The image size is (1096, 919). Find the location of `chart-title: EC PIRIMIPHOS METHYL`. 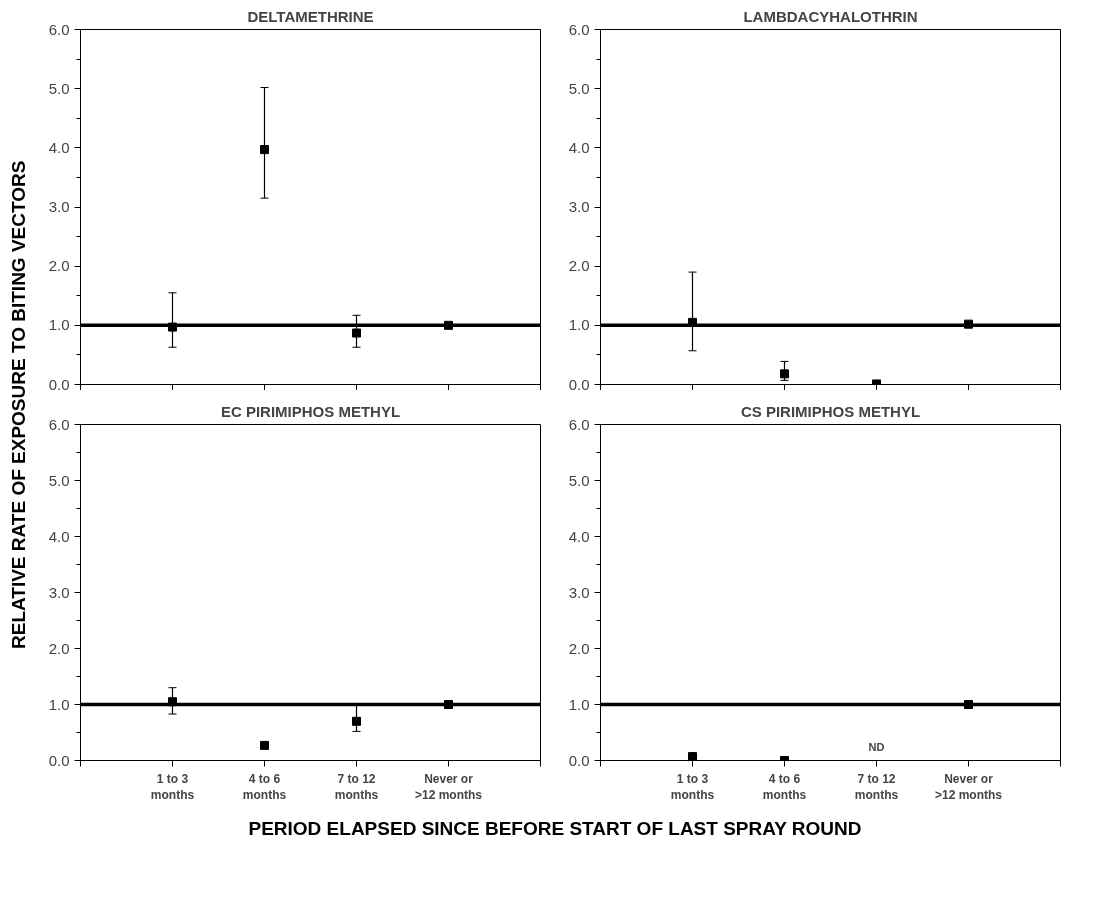

chart-title: EC PIRIMIPHOS METHYL is located at coordinates (310, 411).